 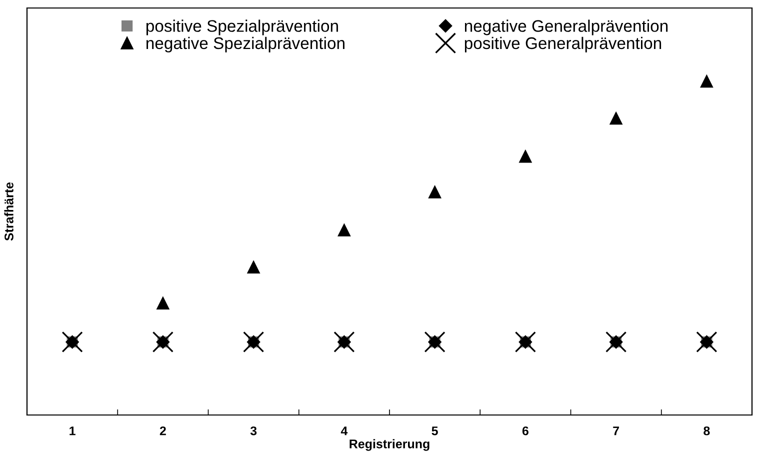 What do you see at coordinates (253, 431) in the screenshot?
I see `x-tick-label: 3` at bounding box center [253, 431].